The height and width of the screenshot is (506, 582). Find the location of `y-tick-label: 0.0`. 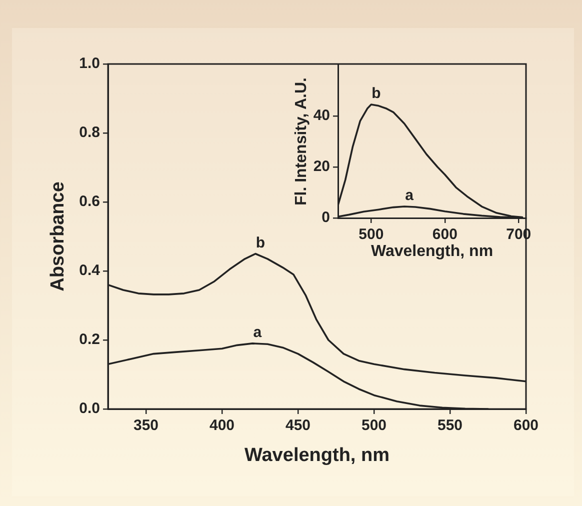

y-tick-label: 0.0 is located at coordinates (89, 409).